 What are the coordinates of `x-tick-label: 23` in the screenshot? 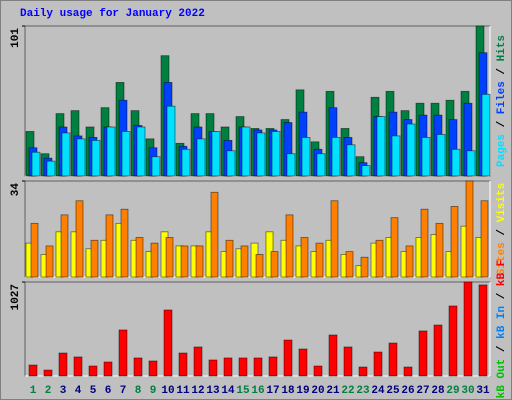 It's located at (363, 391).